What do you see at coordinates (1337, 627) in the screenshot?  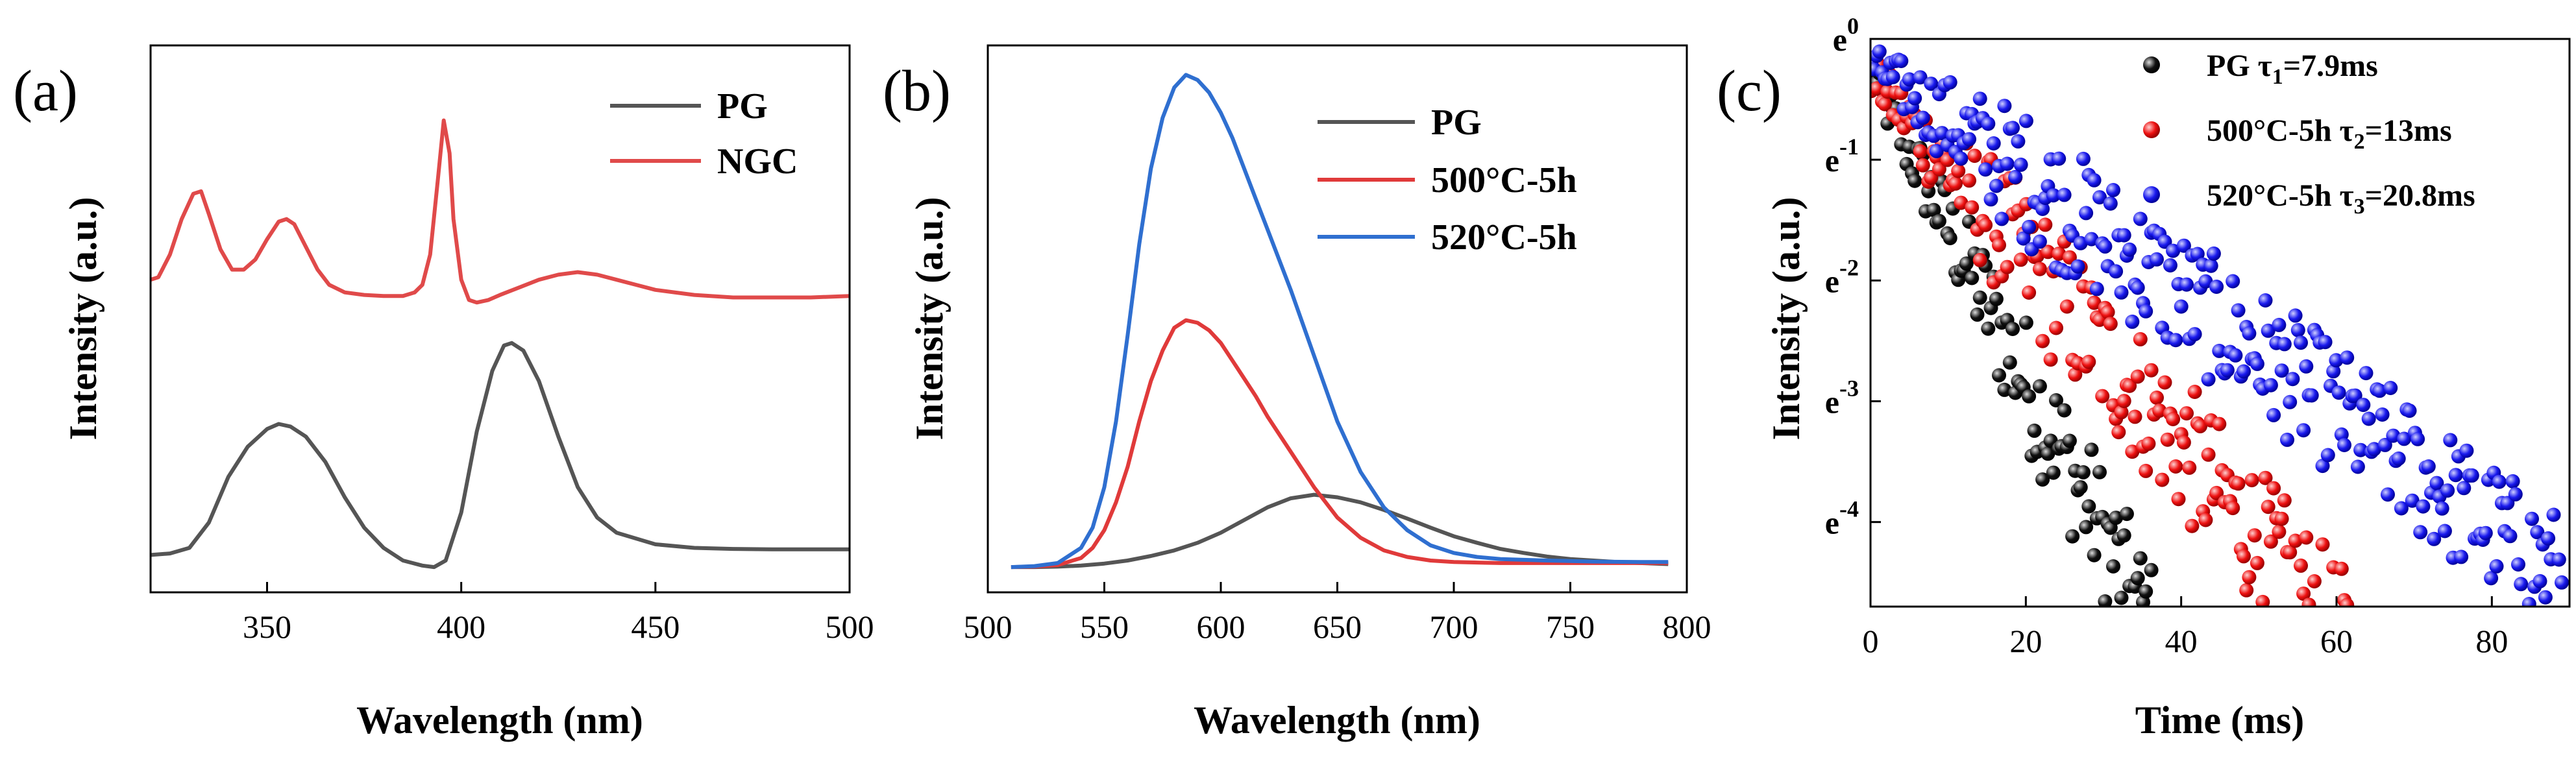 I see `panel-b-xtick-label: 650` at bounding box center [1337, 627].